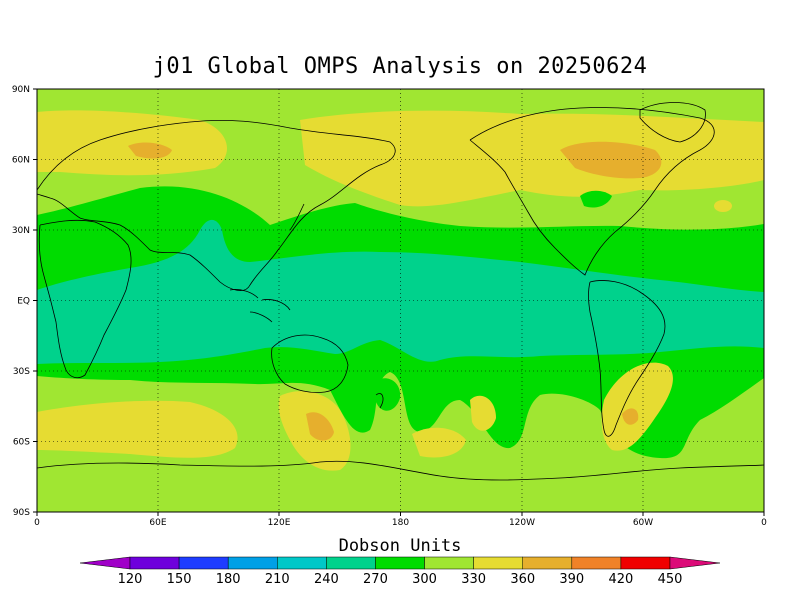 Image resolution: width=800 pixels, height=600 pixels. Describe the element at coordinates (400, 470) in the screenshot. I see `coast-antarctica` at that location.